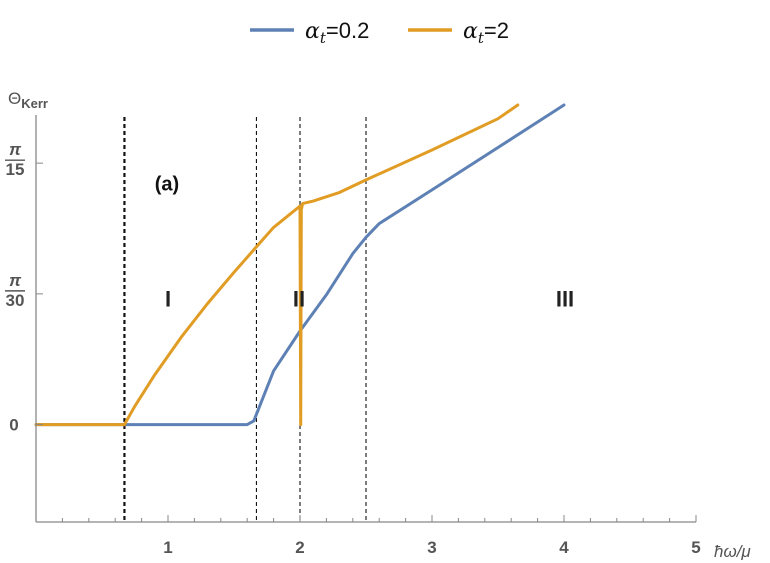  Describe the element at coordinates (379, 32) in the screenshot. I see `legend: αt=0.2 αt=2` at that location.